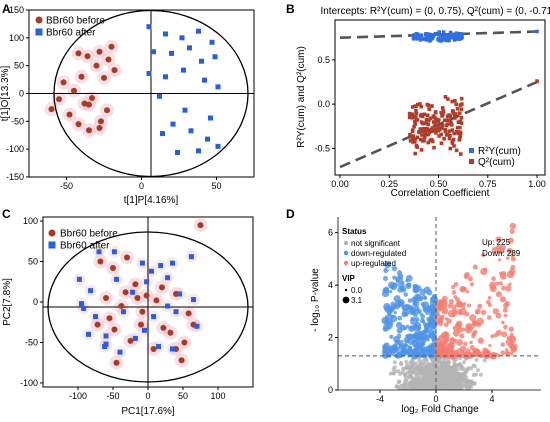 The image size is (550, 422). What do you see at coordinates (346, 243) in the screenshot?
I see `panel-d-legend-ns-marker` at bounding box center [346, 243].